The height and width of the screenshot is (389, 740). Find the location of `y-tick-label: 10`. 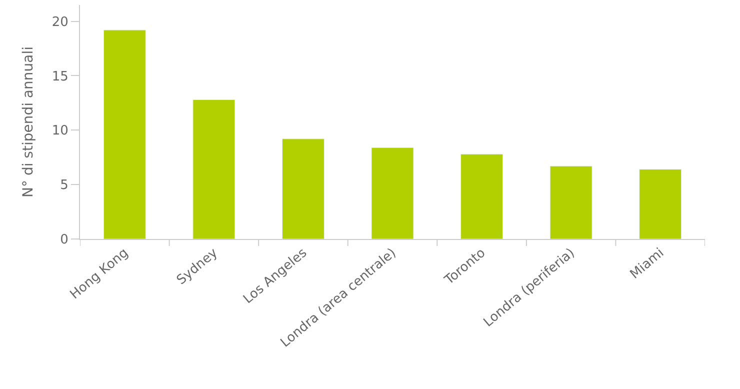

y-tick-label: 10 is located at coordinates (60, 131).